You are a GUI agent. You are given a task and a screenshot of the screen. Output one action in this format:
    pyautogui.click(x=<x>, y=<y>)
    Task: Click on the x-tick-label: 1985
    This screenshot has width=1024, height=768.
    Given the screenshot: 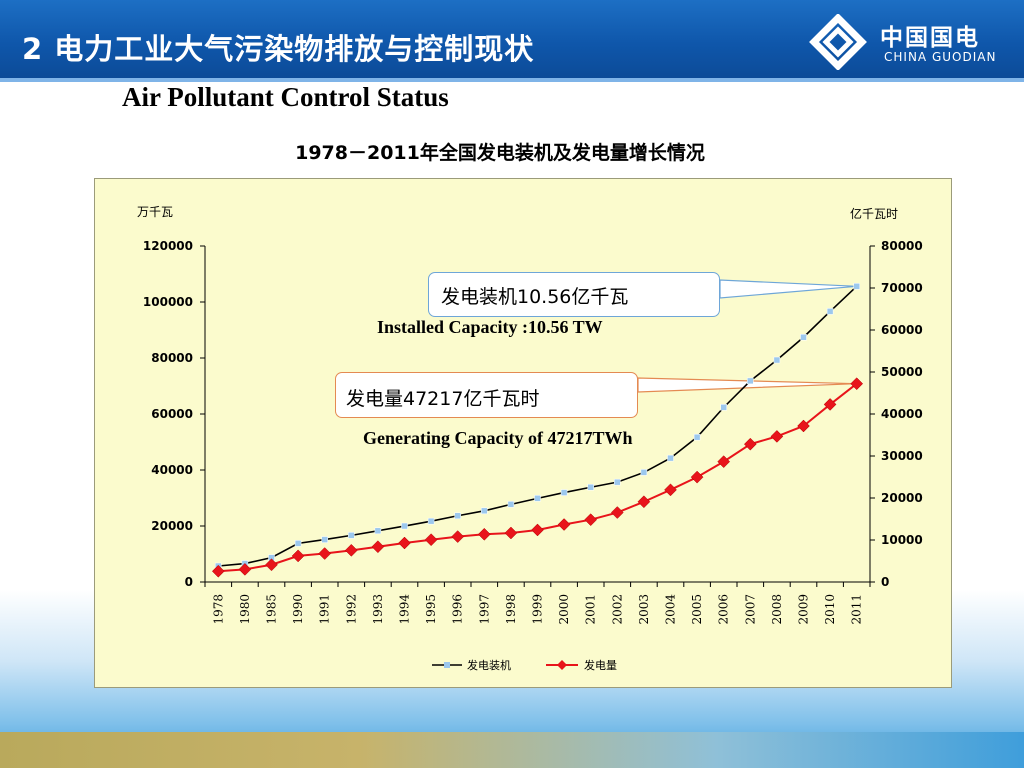 What is the action you would take?
    pyautogui.click(x=272, y=609)
    